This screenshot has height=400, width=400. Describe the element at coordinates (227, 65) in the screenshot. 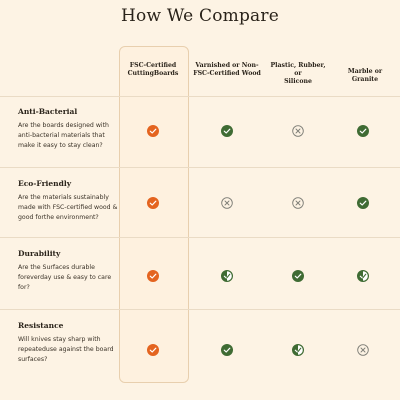

I see `column-header-line: Varnished or Non-` at that location.